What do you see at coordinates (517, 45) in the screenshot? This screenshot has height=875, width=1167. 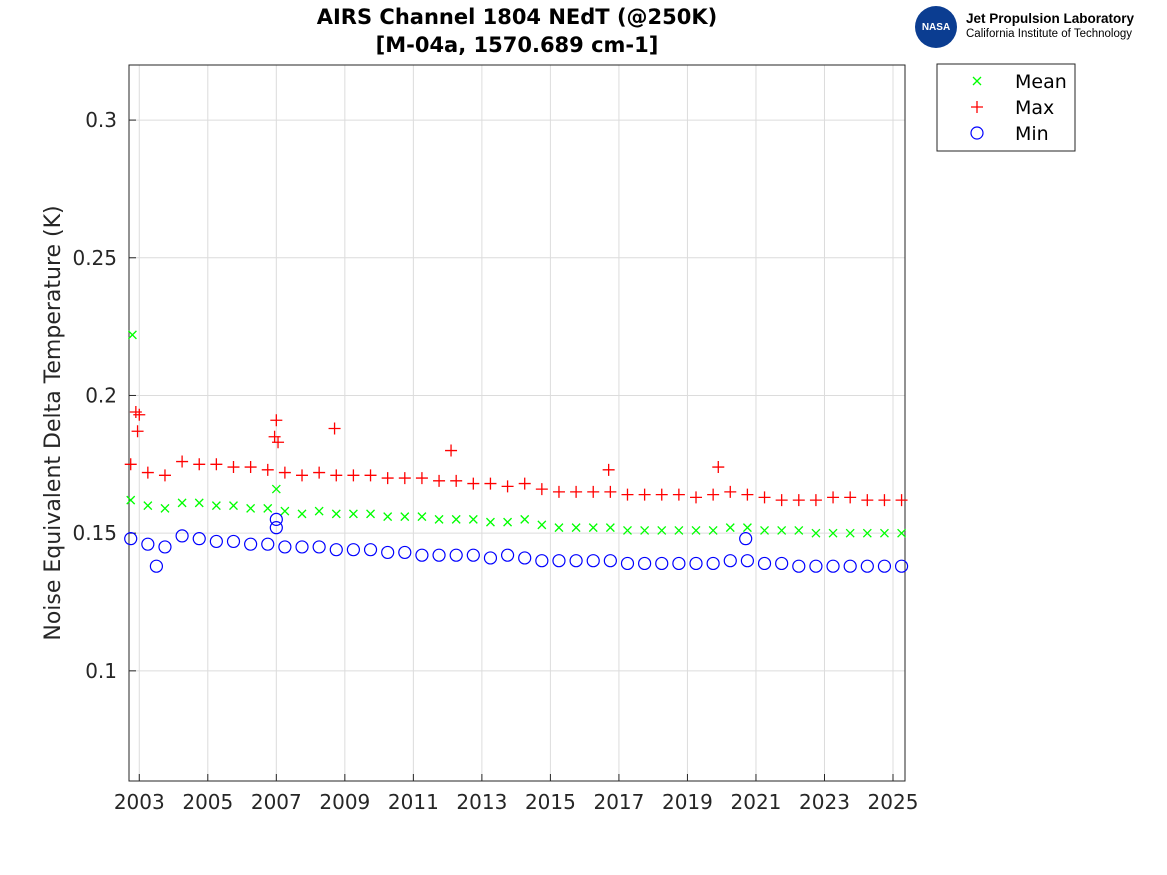 I see `chart-title-line2: [M-04a, 1570.689 cm-1]` at bounding box center [517, 45].